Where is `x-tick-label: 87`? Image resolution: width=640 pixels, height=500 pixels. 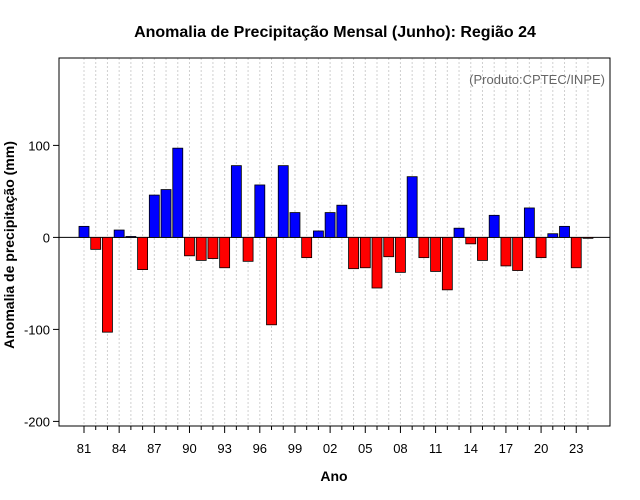 x-tick-label: 87 is located at coordinates (154, 448).